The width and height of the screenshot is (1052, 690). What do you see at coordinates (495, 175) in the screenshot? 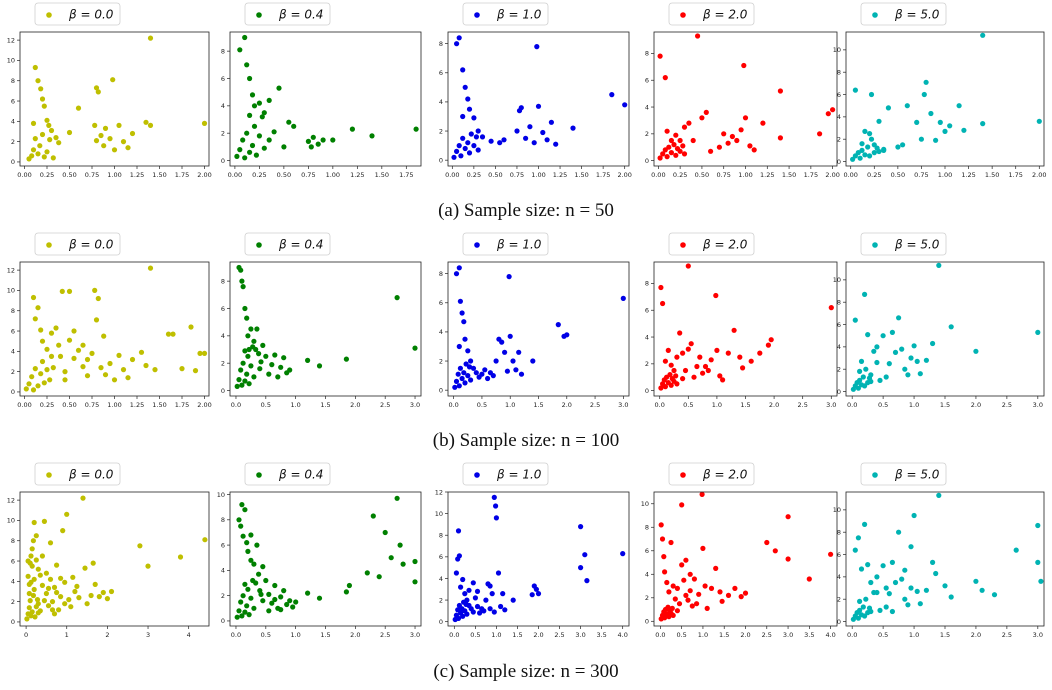
I see `x-tick-label: 0.50` at bounding box center [495, 175].